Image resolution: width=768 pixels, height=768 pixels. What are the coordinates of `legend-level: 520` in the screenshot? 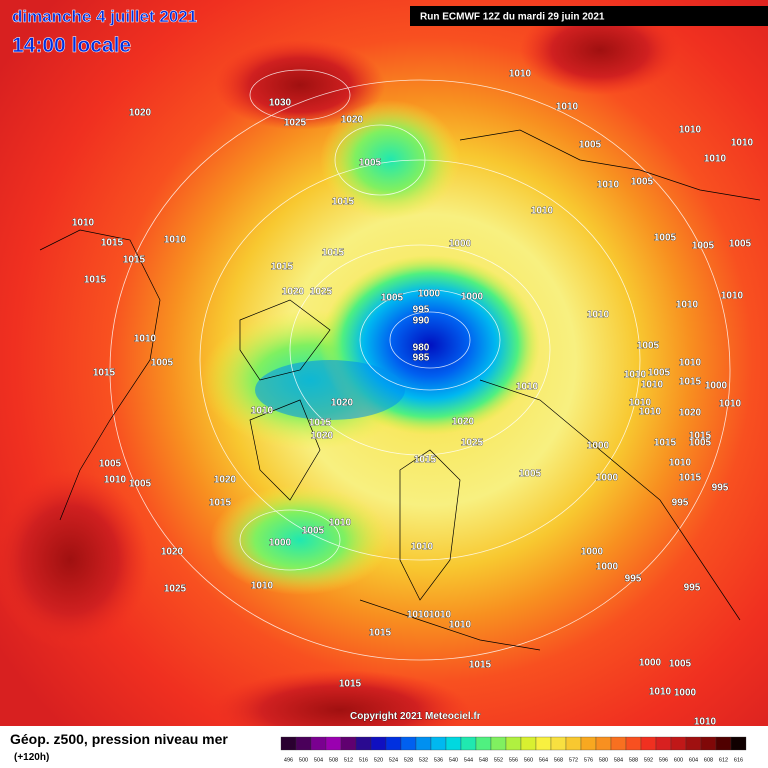 It's located at (378, 760).